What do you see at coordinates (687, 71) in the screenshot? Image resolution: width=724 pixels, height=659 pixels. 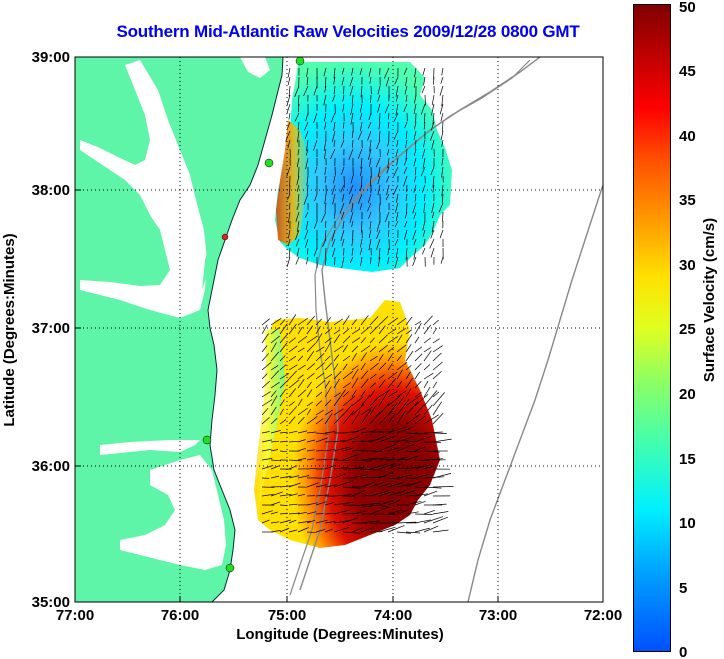 I see `colorbar-tick: 45` at bounding box center [687, 71].